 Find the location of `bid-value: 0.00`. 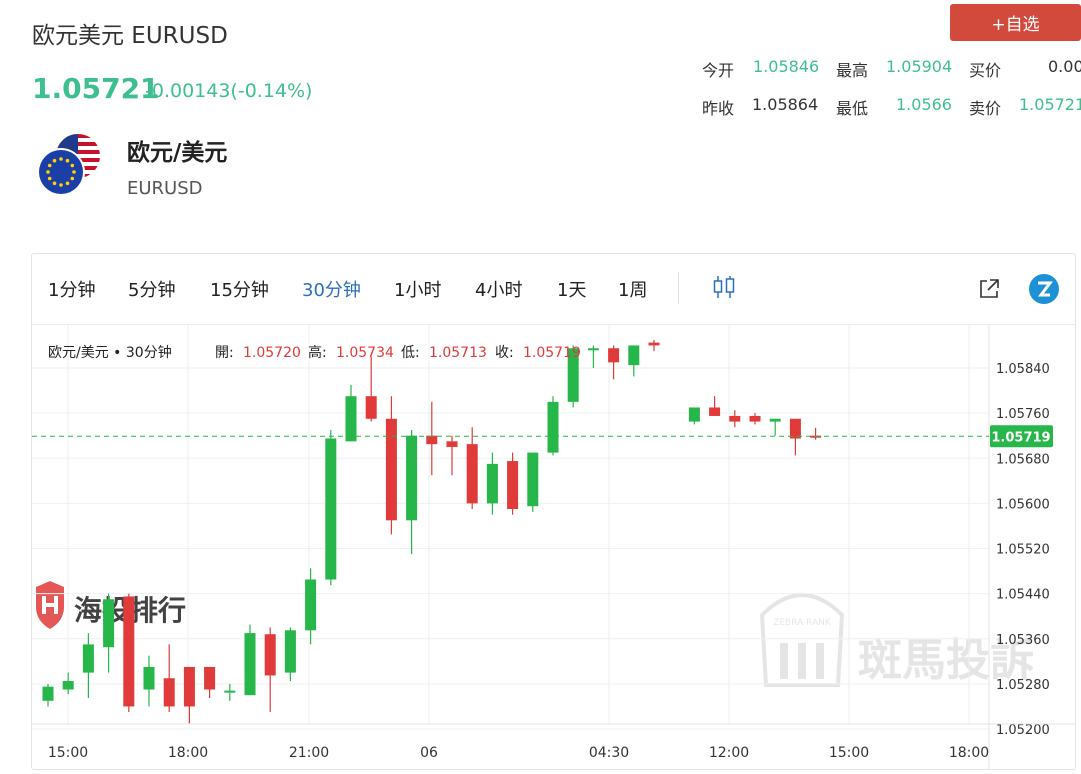

bid-value: 0.00 is located at coordinates (1064, 66).